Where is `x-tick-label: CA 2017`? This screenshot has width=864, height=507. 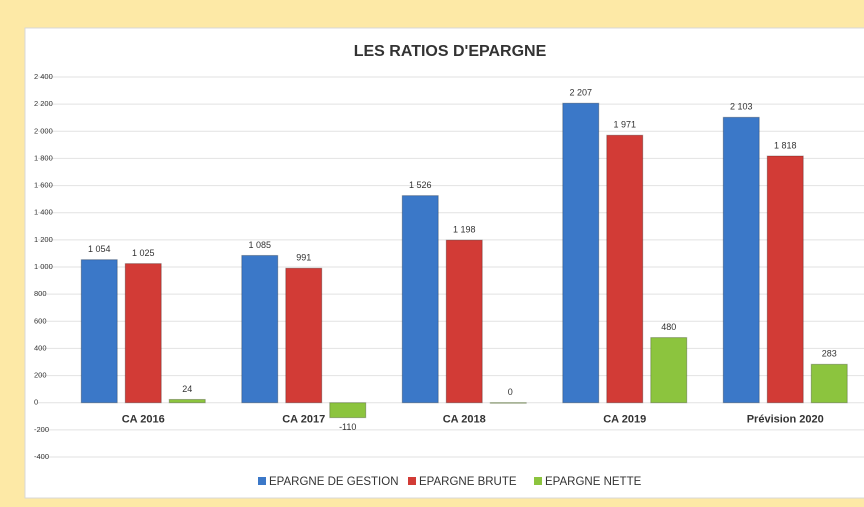 x-tick-label: CA 2017 is located at coordinates (303, 420).